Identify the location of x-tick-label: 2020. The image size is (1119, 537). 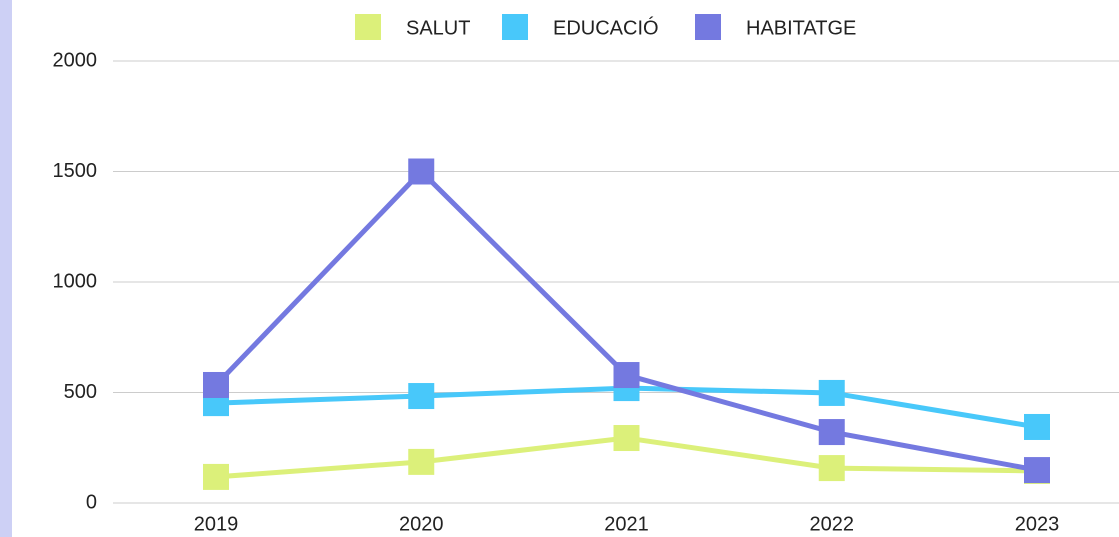
(421, 524).